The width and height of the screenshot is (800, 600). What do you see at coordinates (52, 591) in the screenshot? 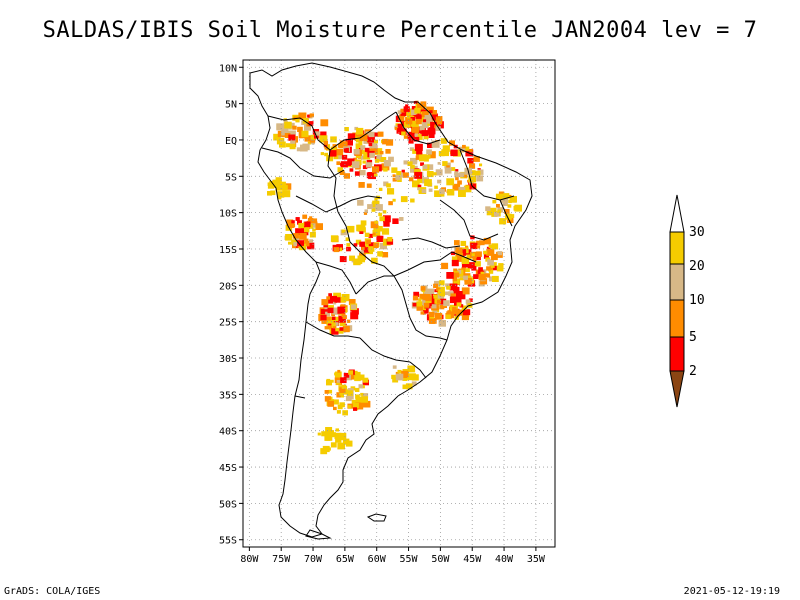
I see `footer-credit: GrADS: COLA/IGES` at bounding box center [52, 591].